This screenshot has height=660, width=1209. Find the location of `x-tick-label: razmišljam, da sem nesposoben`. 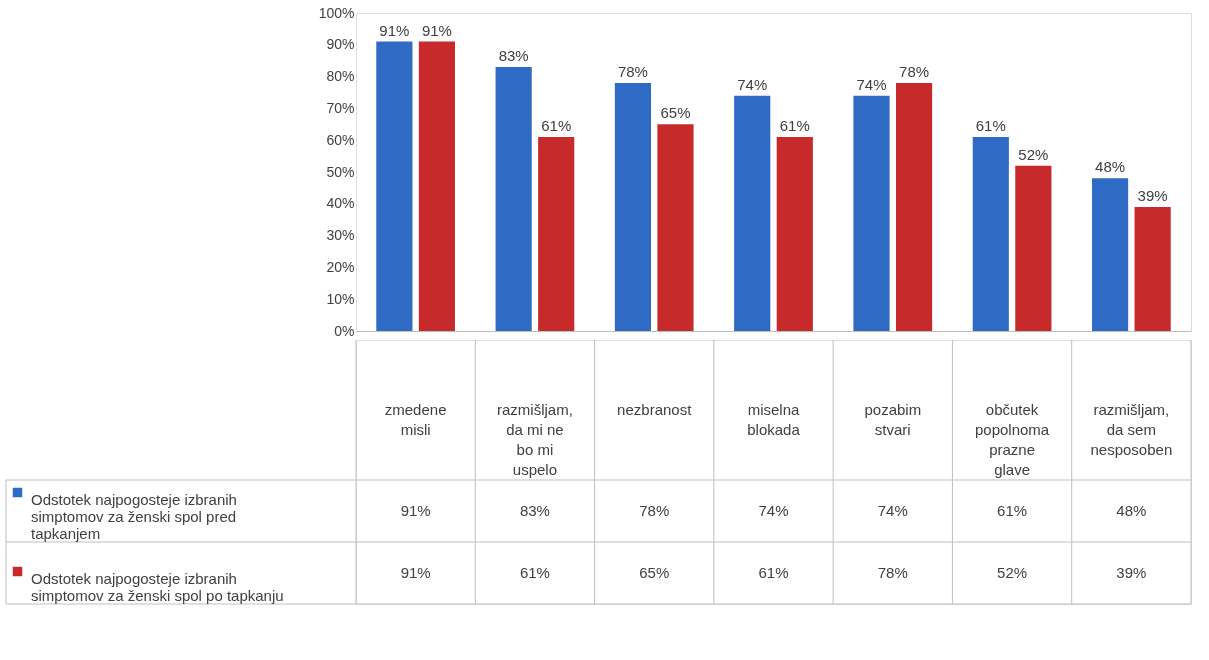

x-tick-label: razmišljam, da sem nesposoben is located at coordinates (1131, 429).